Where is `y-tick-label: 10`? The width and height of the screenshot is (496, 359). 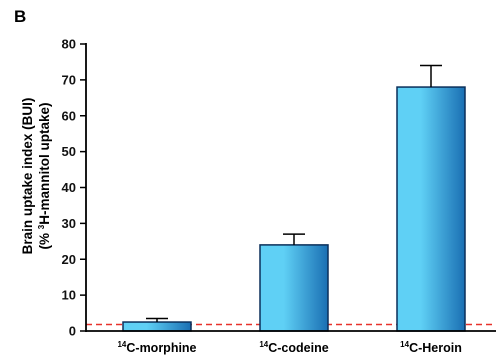 y-tick-label: 10 is located at coordinates (69, 295).